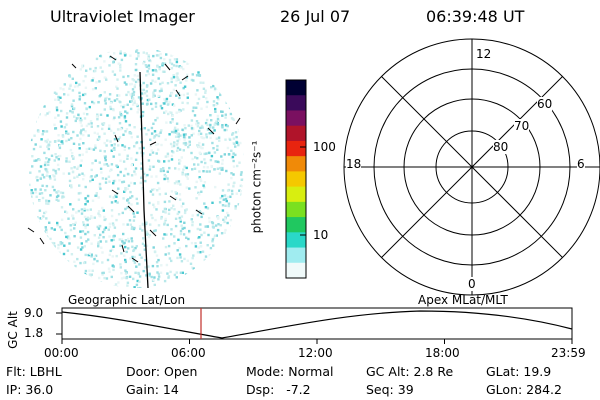  I want to click on date-label: 26 Jul 07, so click(315, 16).